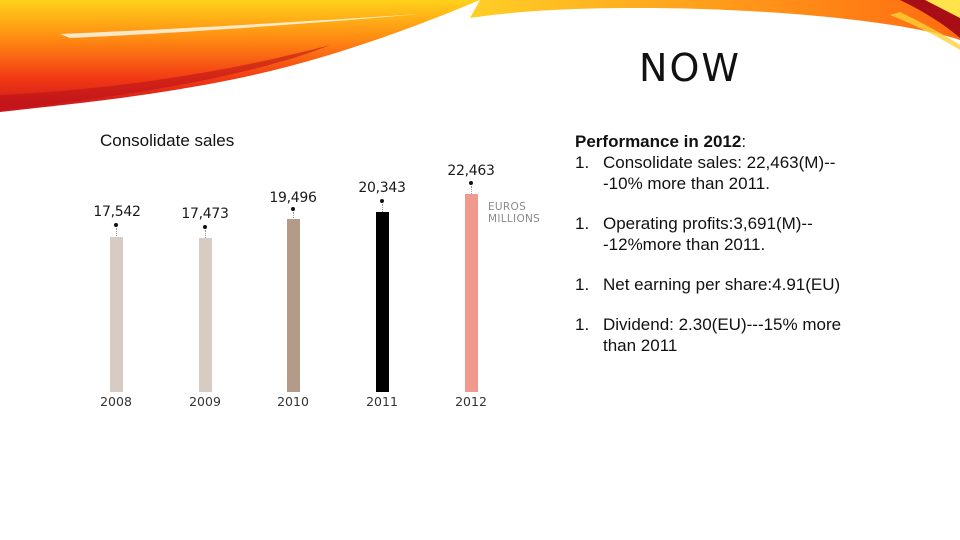 The width and height of the screenshot is (960, 540). What do you see at coordinates (507, 207) in the screenshot?
I see `unit-line-1: EUROS` at bounding box center [507, 207].